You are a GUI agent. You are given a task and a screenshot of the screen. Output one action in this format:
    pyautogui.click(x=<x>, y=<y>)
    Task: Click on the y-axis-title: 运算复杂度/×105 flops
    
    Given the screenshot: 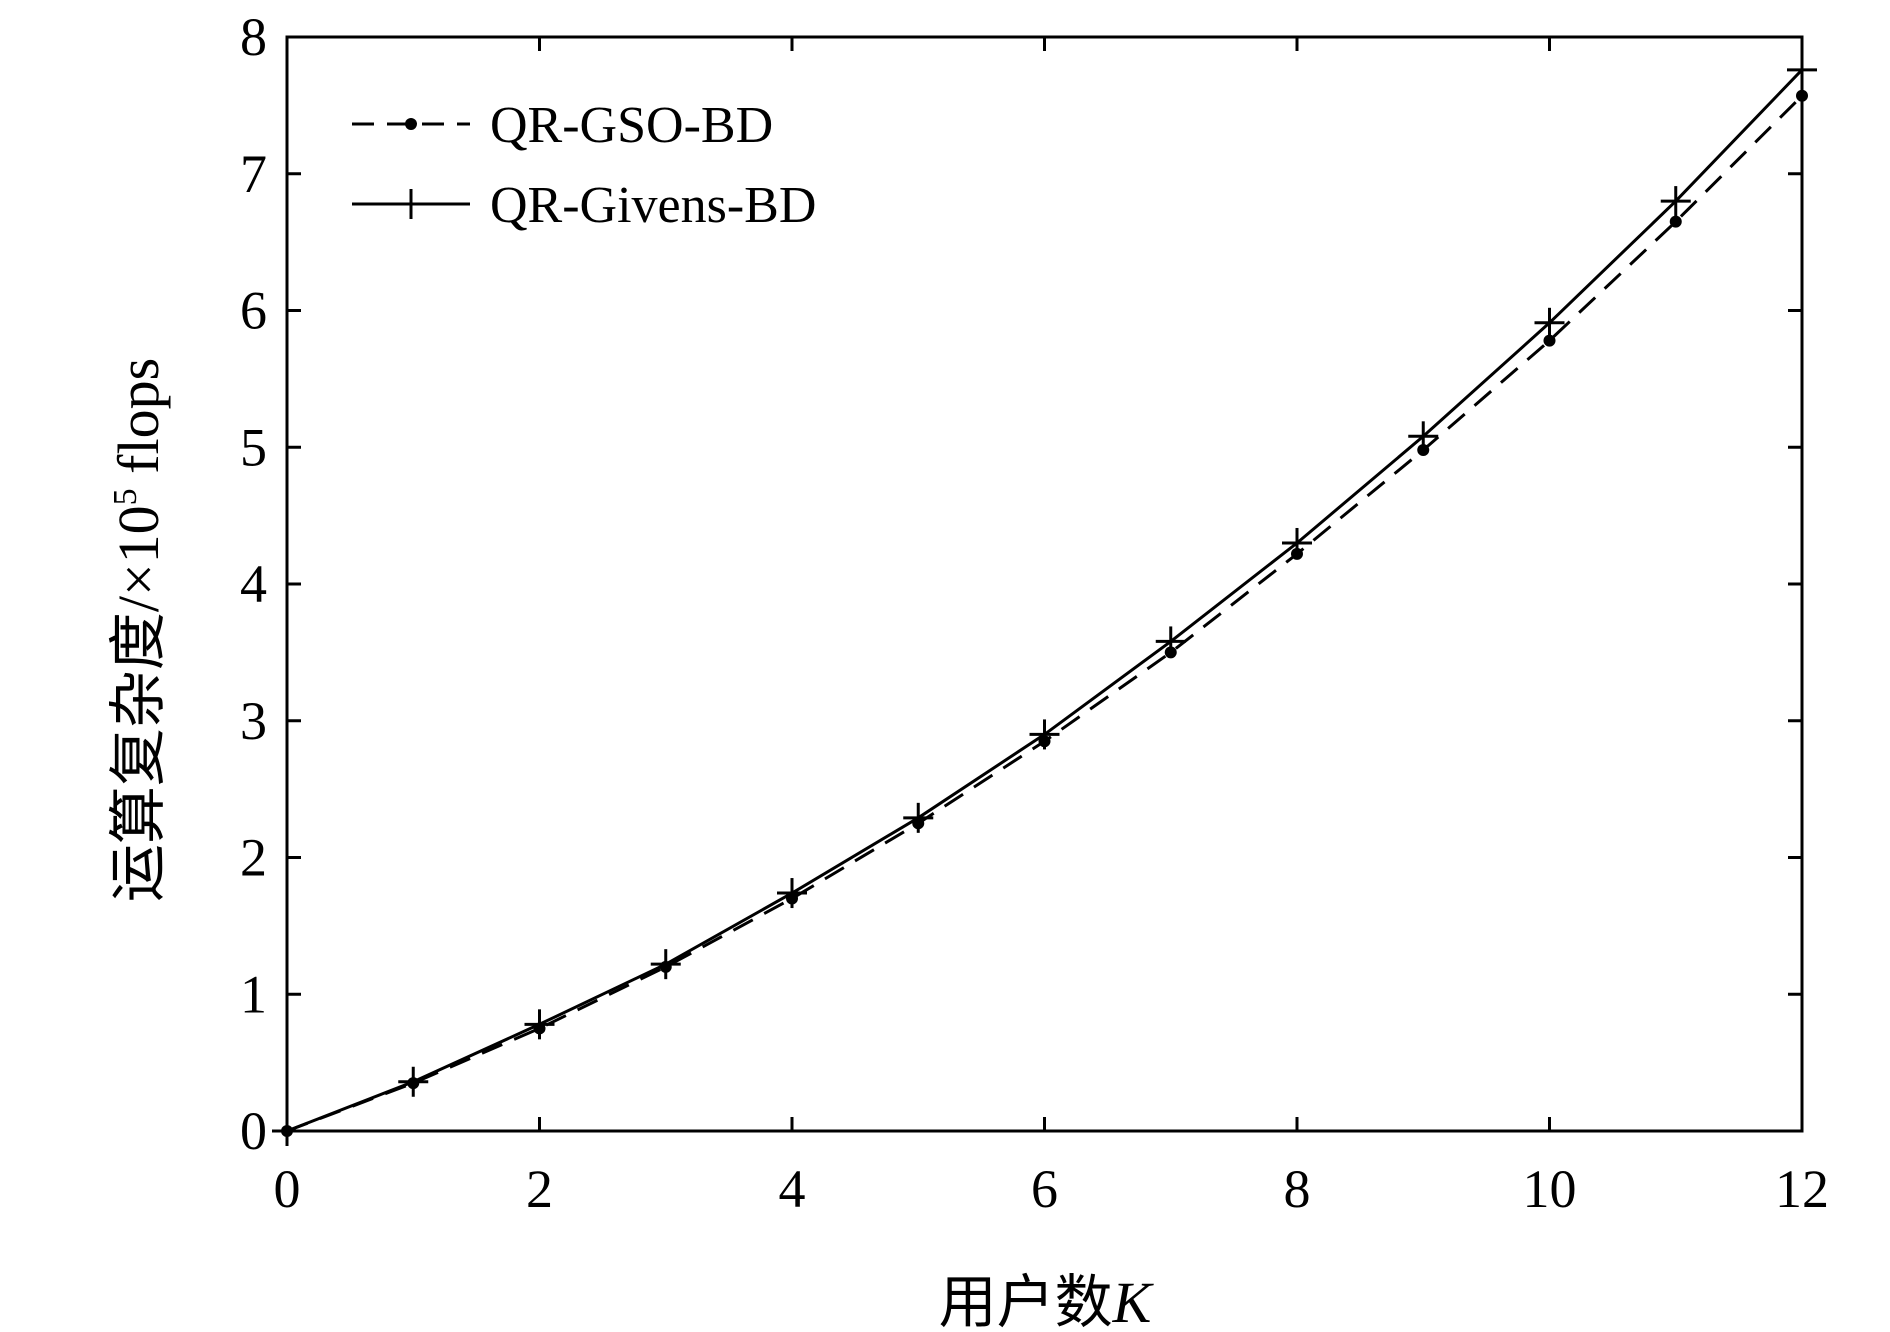 What is the action you would take?
    pyautogui.click(x=138, y=630)
    